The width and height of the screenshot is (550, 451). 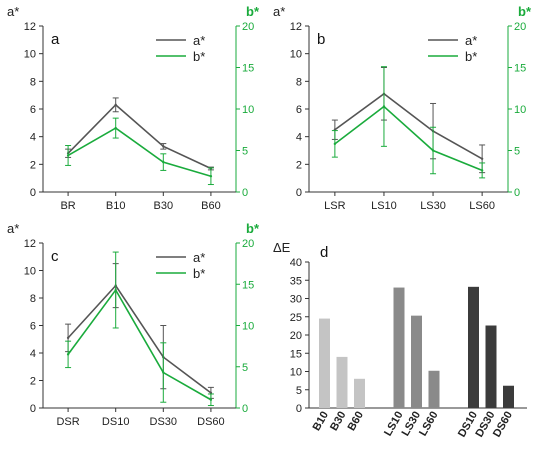 What do you see at coordinates (334, 206) in the screenshot?
I see `x-tick-label: LSR` at bounding box center [334, 206].